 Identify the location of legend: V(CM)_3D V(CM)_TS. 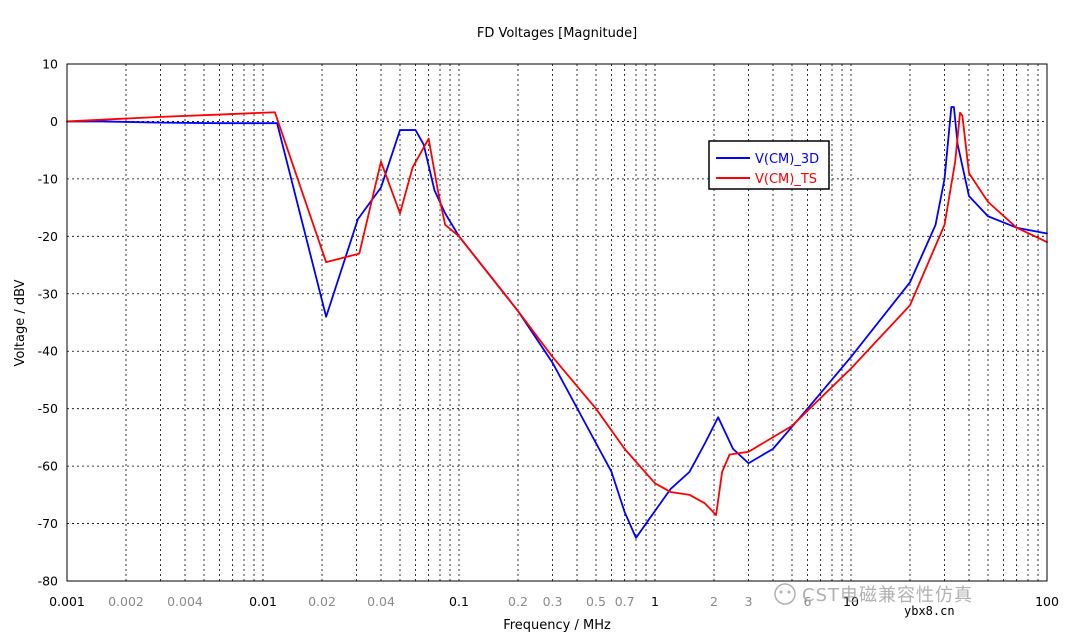
(769, 165).